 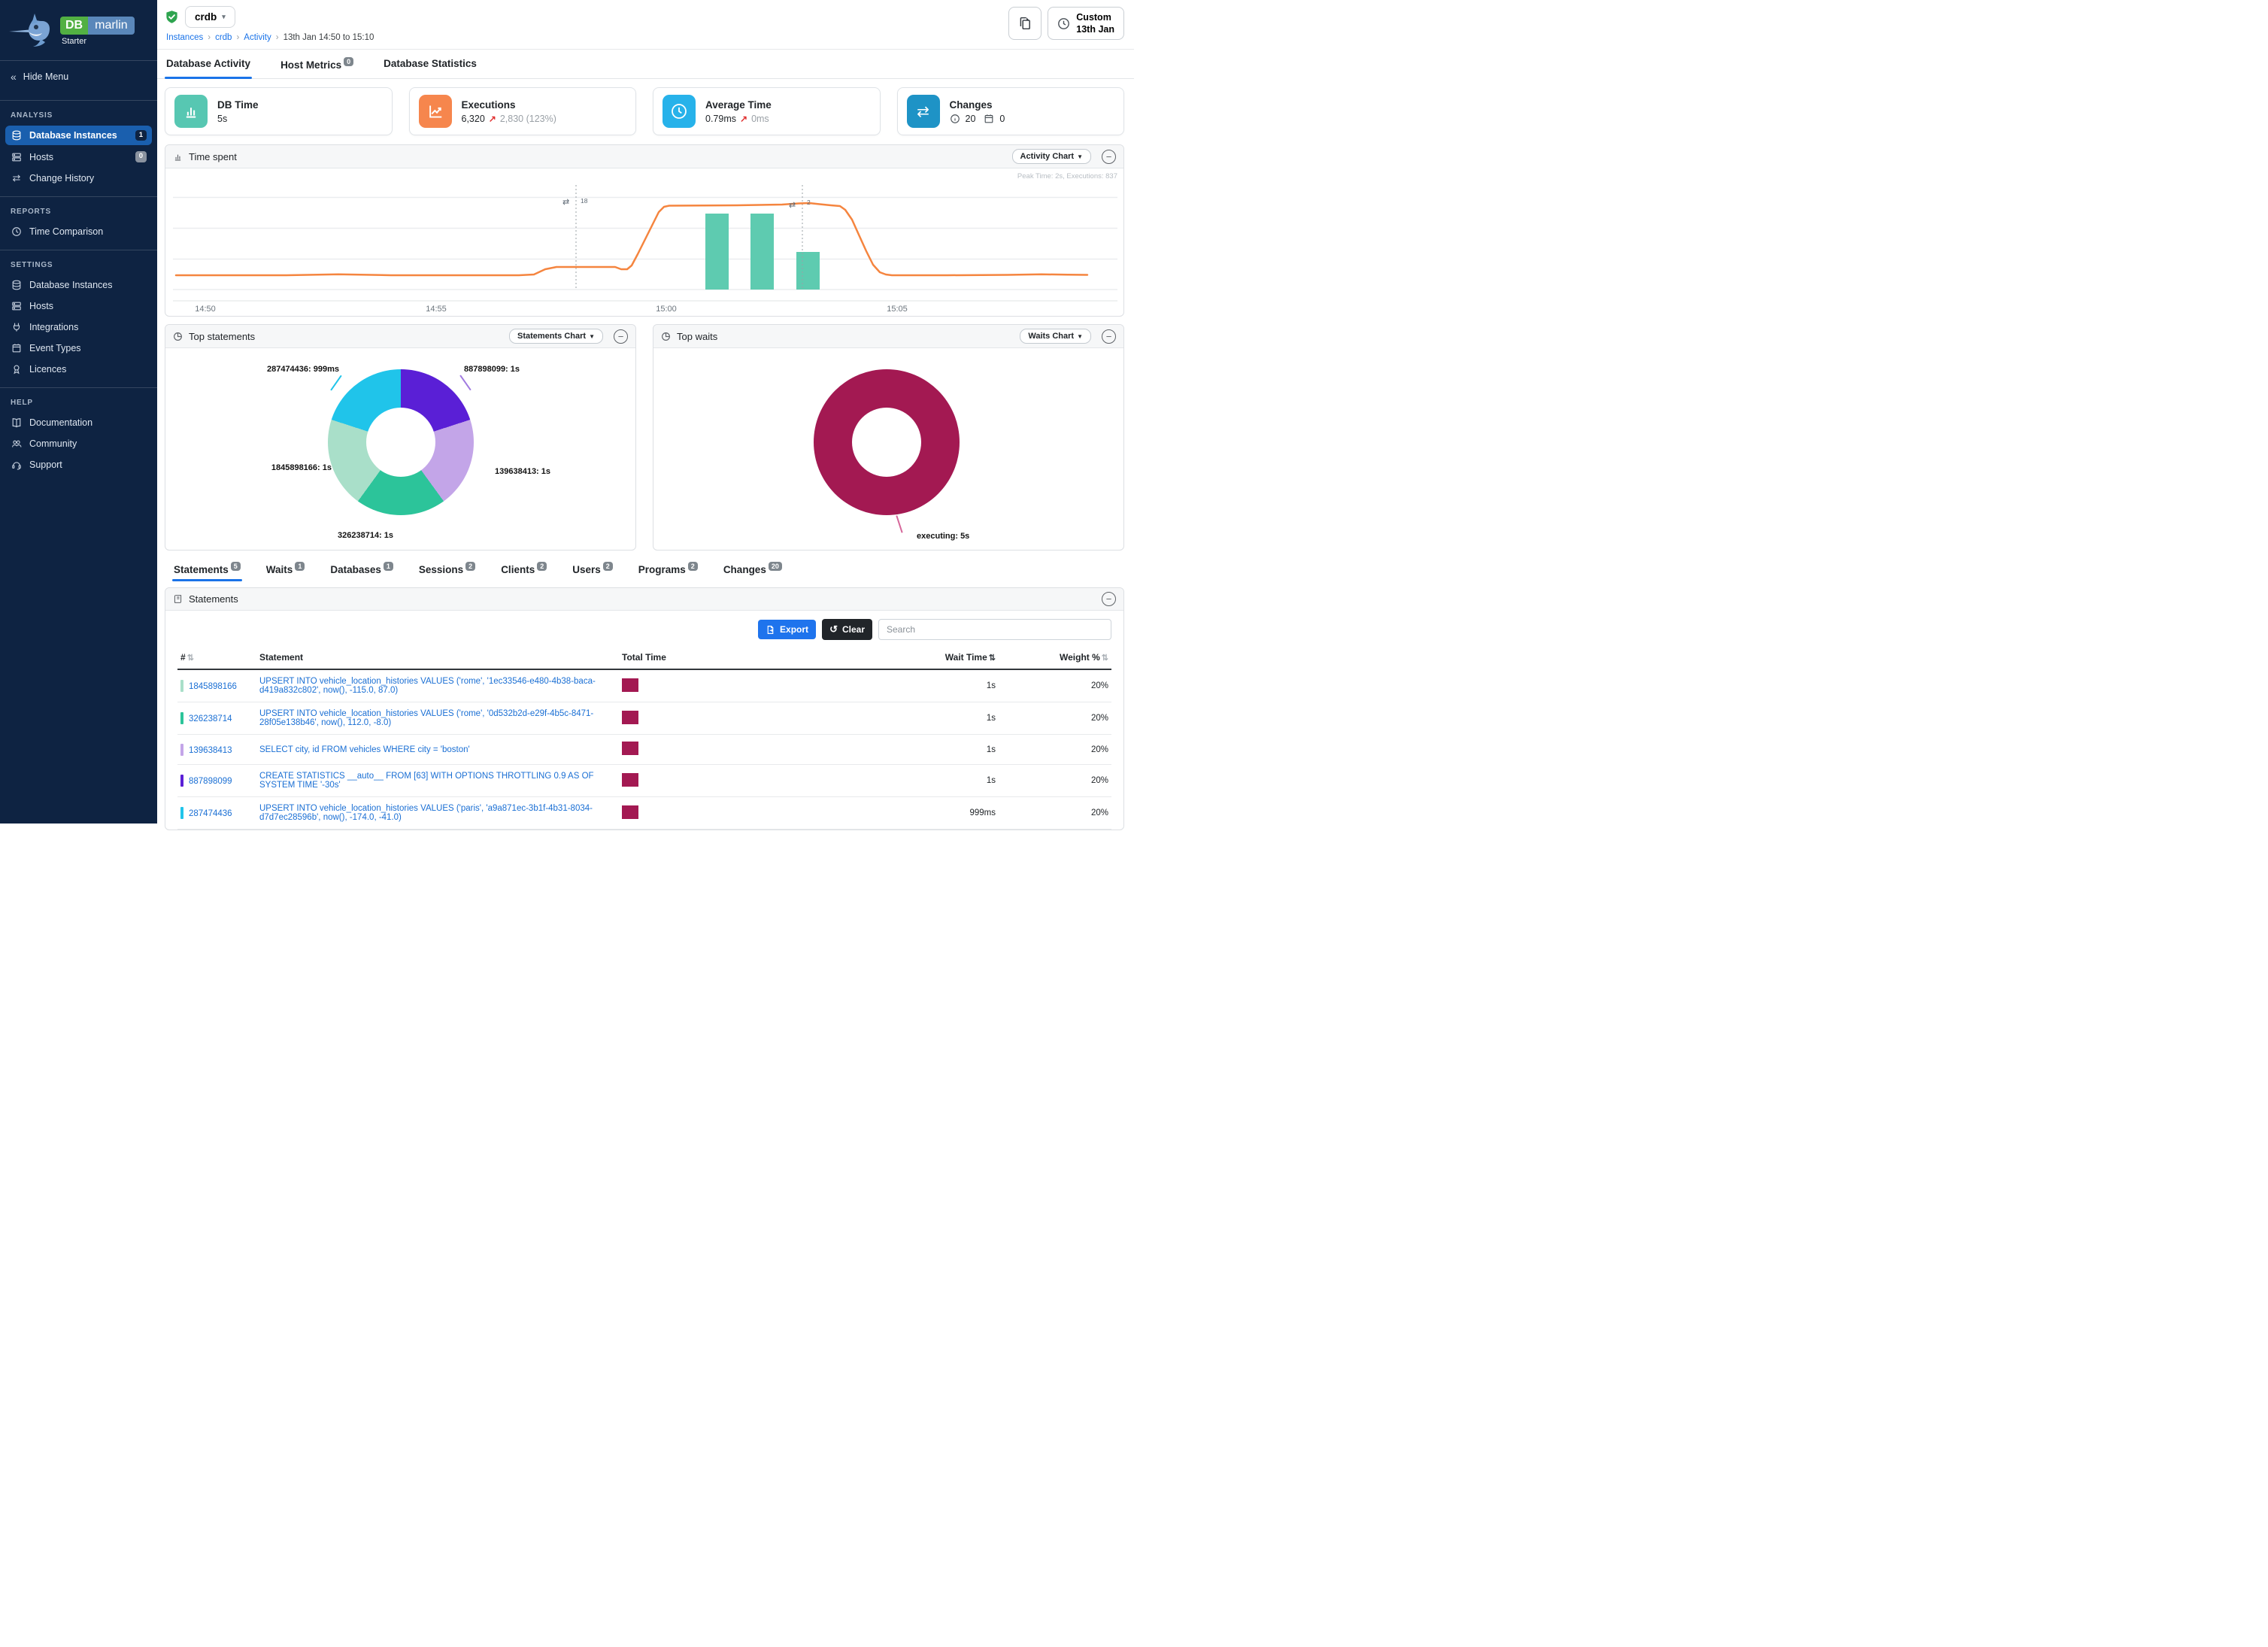 What do you see at coordinates (223, 37) in the screenshot?
I see `breadcrumb-crdb: crdb` at bounding box center [223, 37].